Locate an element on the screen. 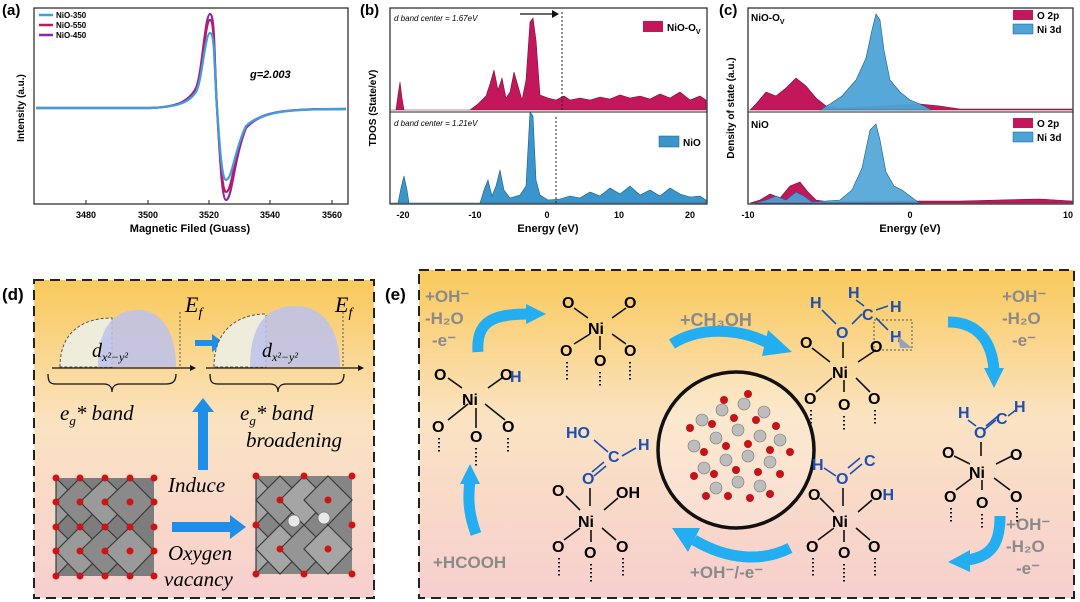 This screenshot has height=602, width=1080. broadening-label: broadening is located at coordinates (294, 440).